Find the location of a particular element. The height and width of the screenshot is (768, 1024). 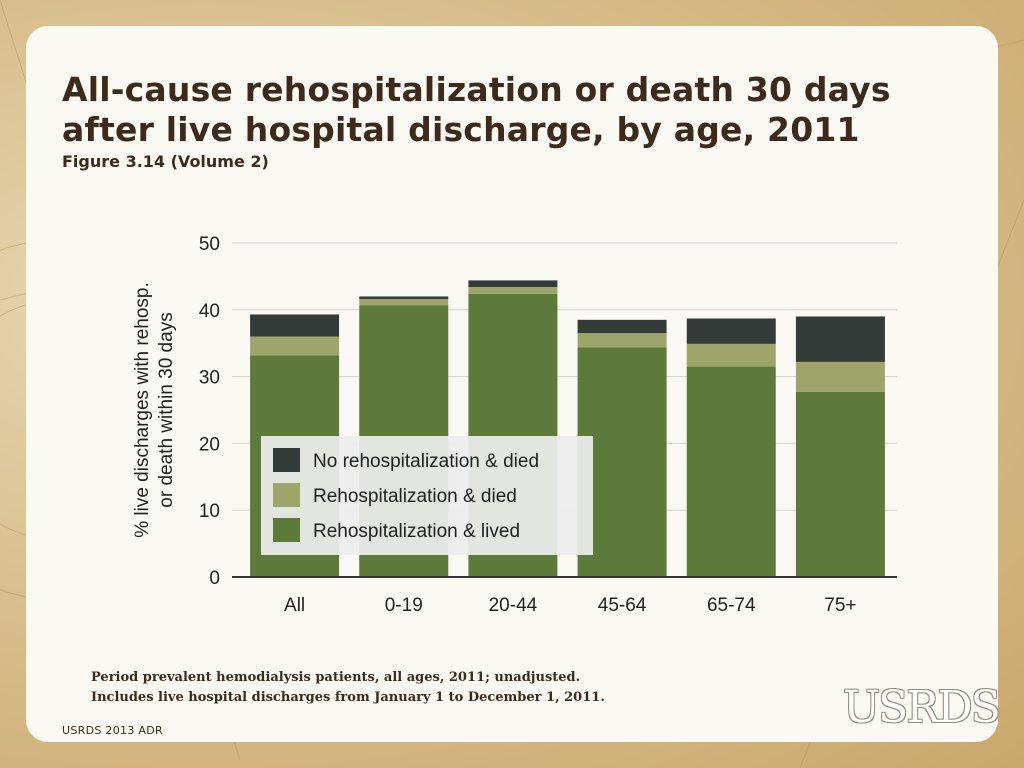

legend-label: Rehospitalization & died is located at coordinates (415, 496).